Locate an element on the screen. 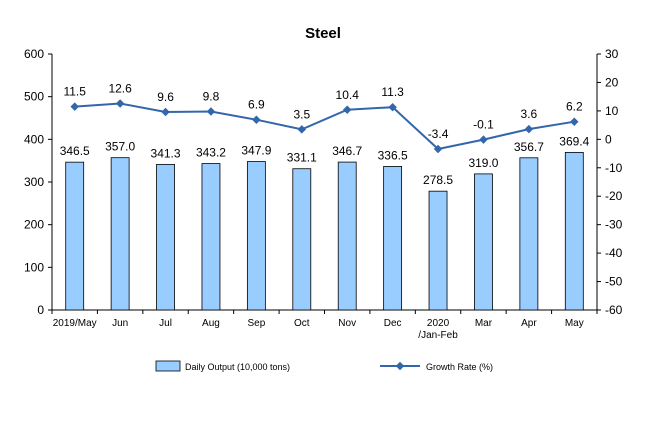  line-data-label: -0.1 is located at coordinates (483, 125).